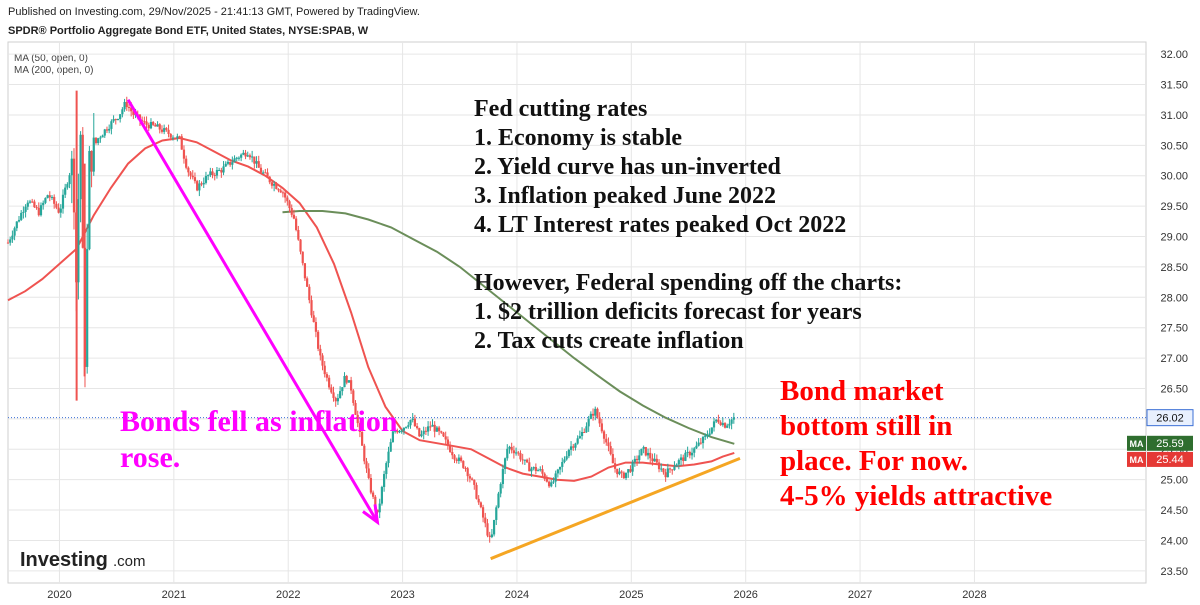  What do you see at coordinates (1160, 438) in the screenshot?
I see `price-tags: 26.02 MA 25.59 MA 25.44` at bounding box center [1160, 438].